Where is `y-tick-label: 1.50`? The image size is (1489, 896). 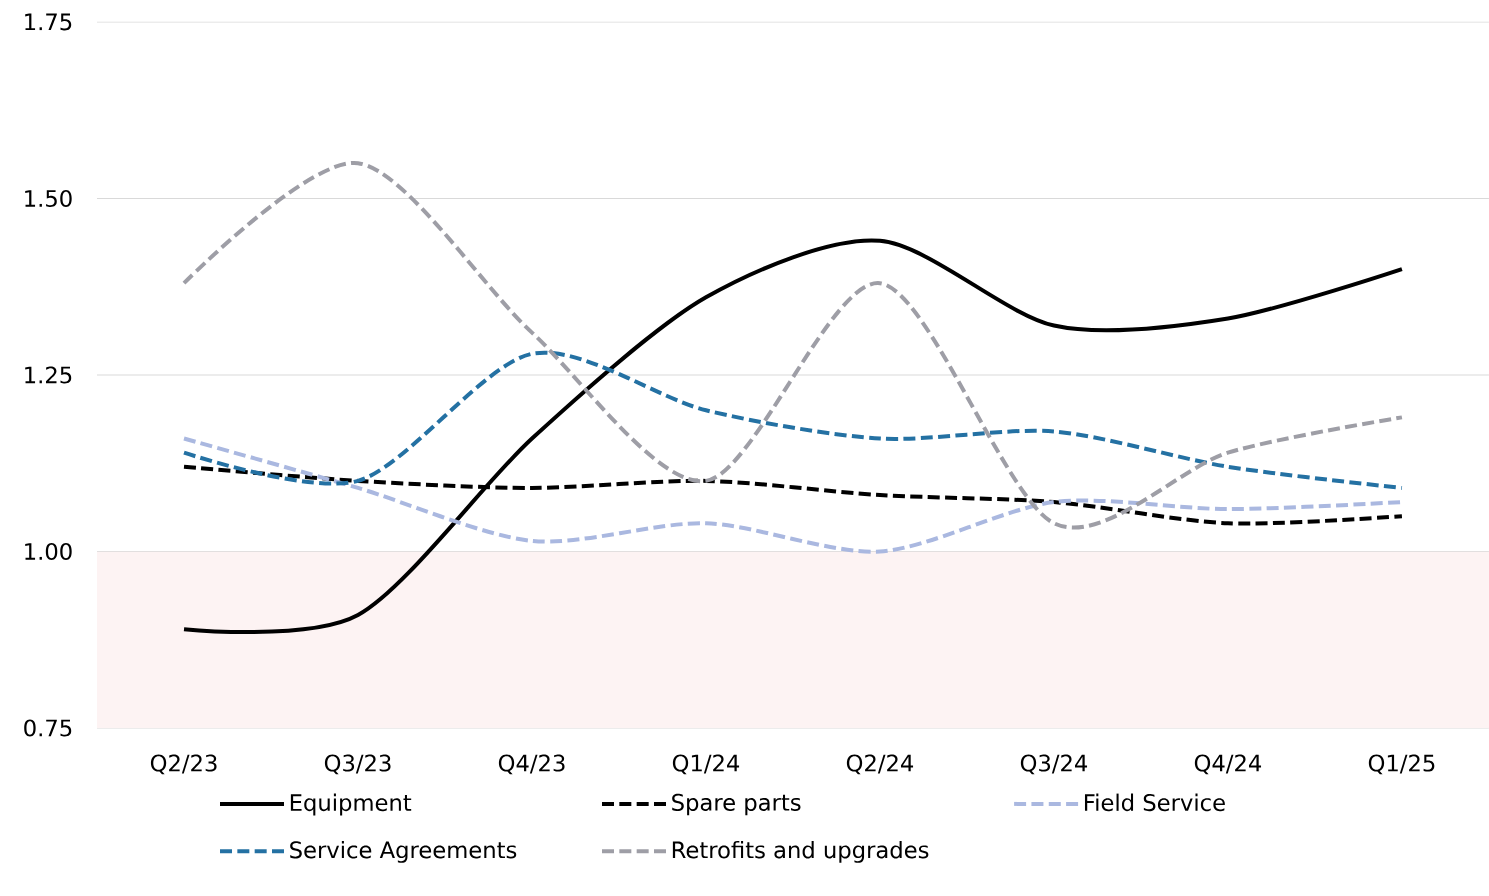 y-tick-label: 1.50 is located at coordinates (48, 198).